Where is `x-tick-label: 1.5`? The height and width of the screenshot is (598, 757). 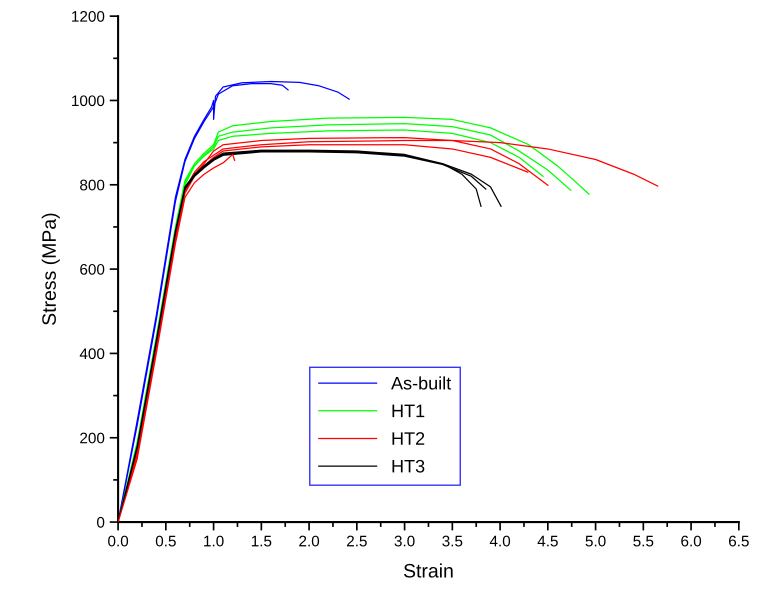
x-tick-label: 1.5 is located at coordinates (262, 541).